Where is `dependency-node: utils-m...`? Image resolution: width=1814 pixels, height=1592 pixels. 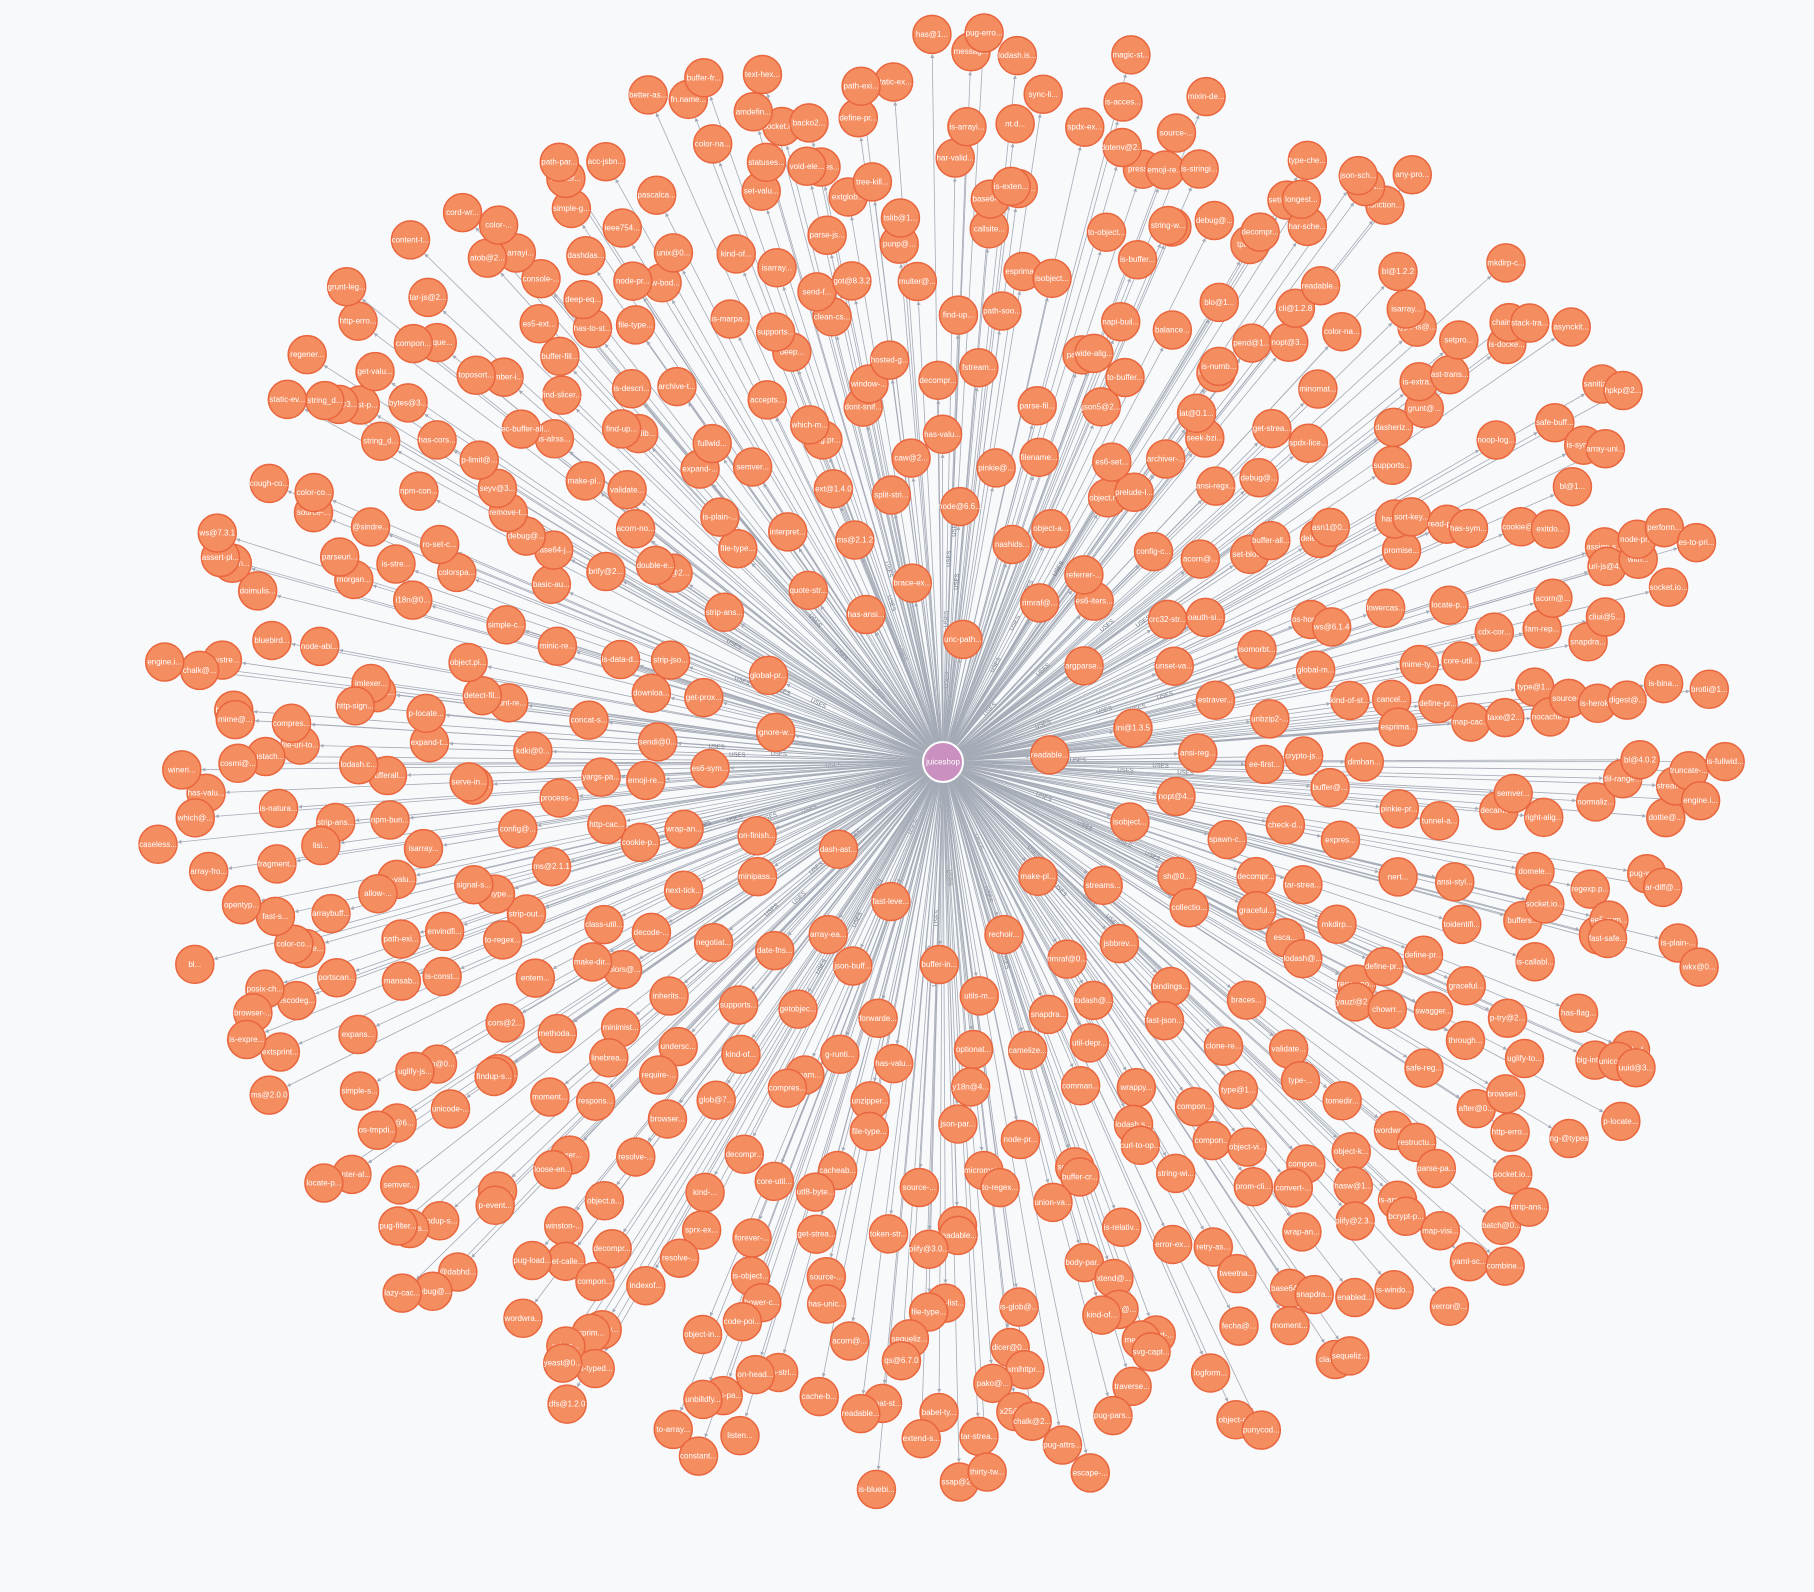 dependency-node: utils-m... is located at coordinates (979, 996).